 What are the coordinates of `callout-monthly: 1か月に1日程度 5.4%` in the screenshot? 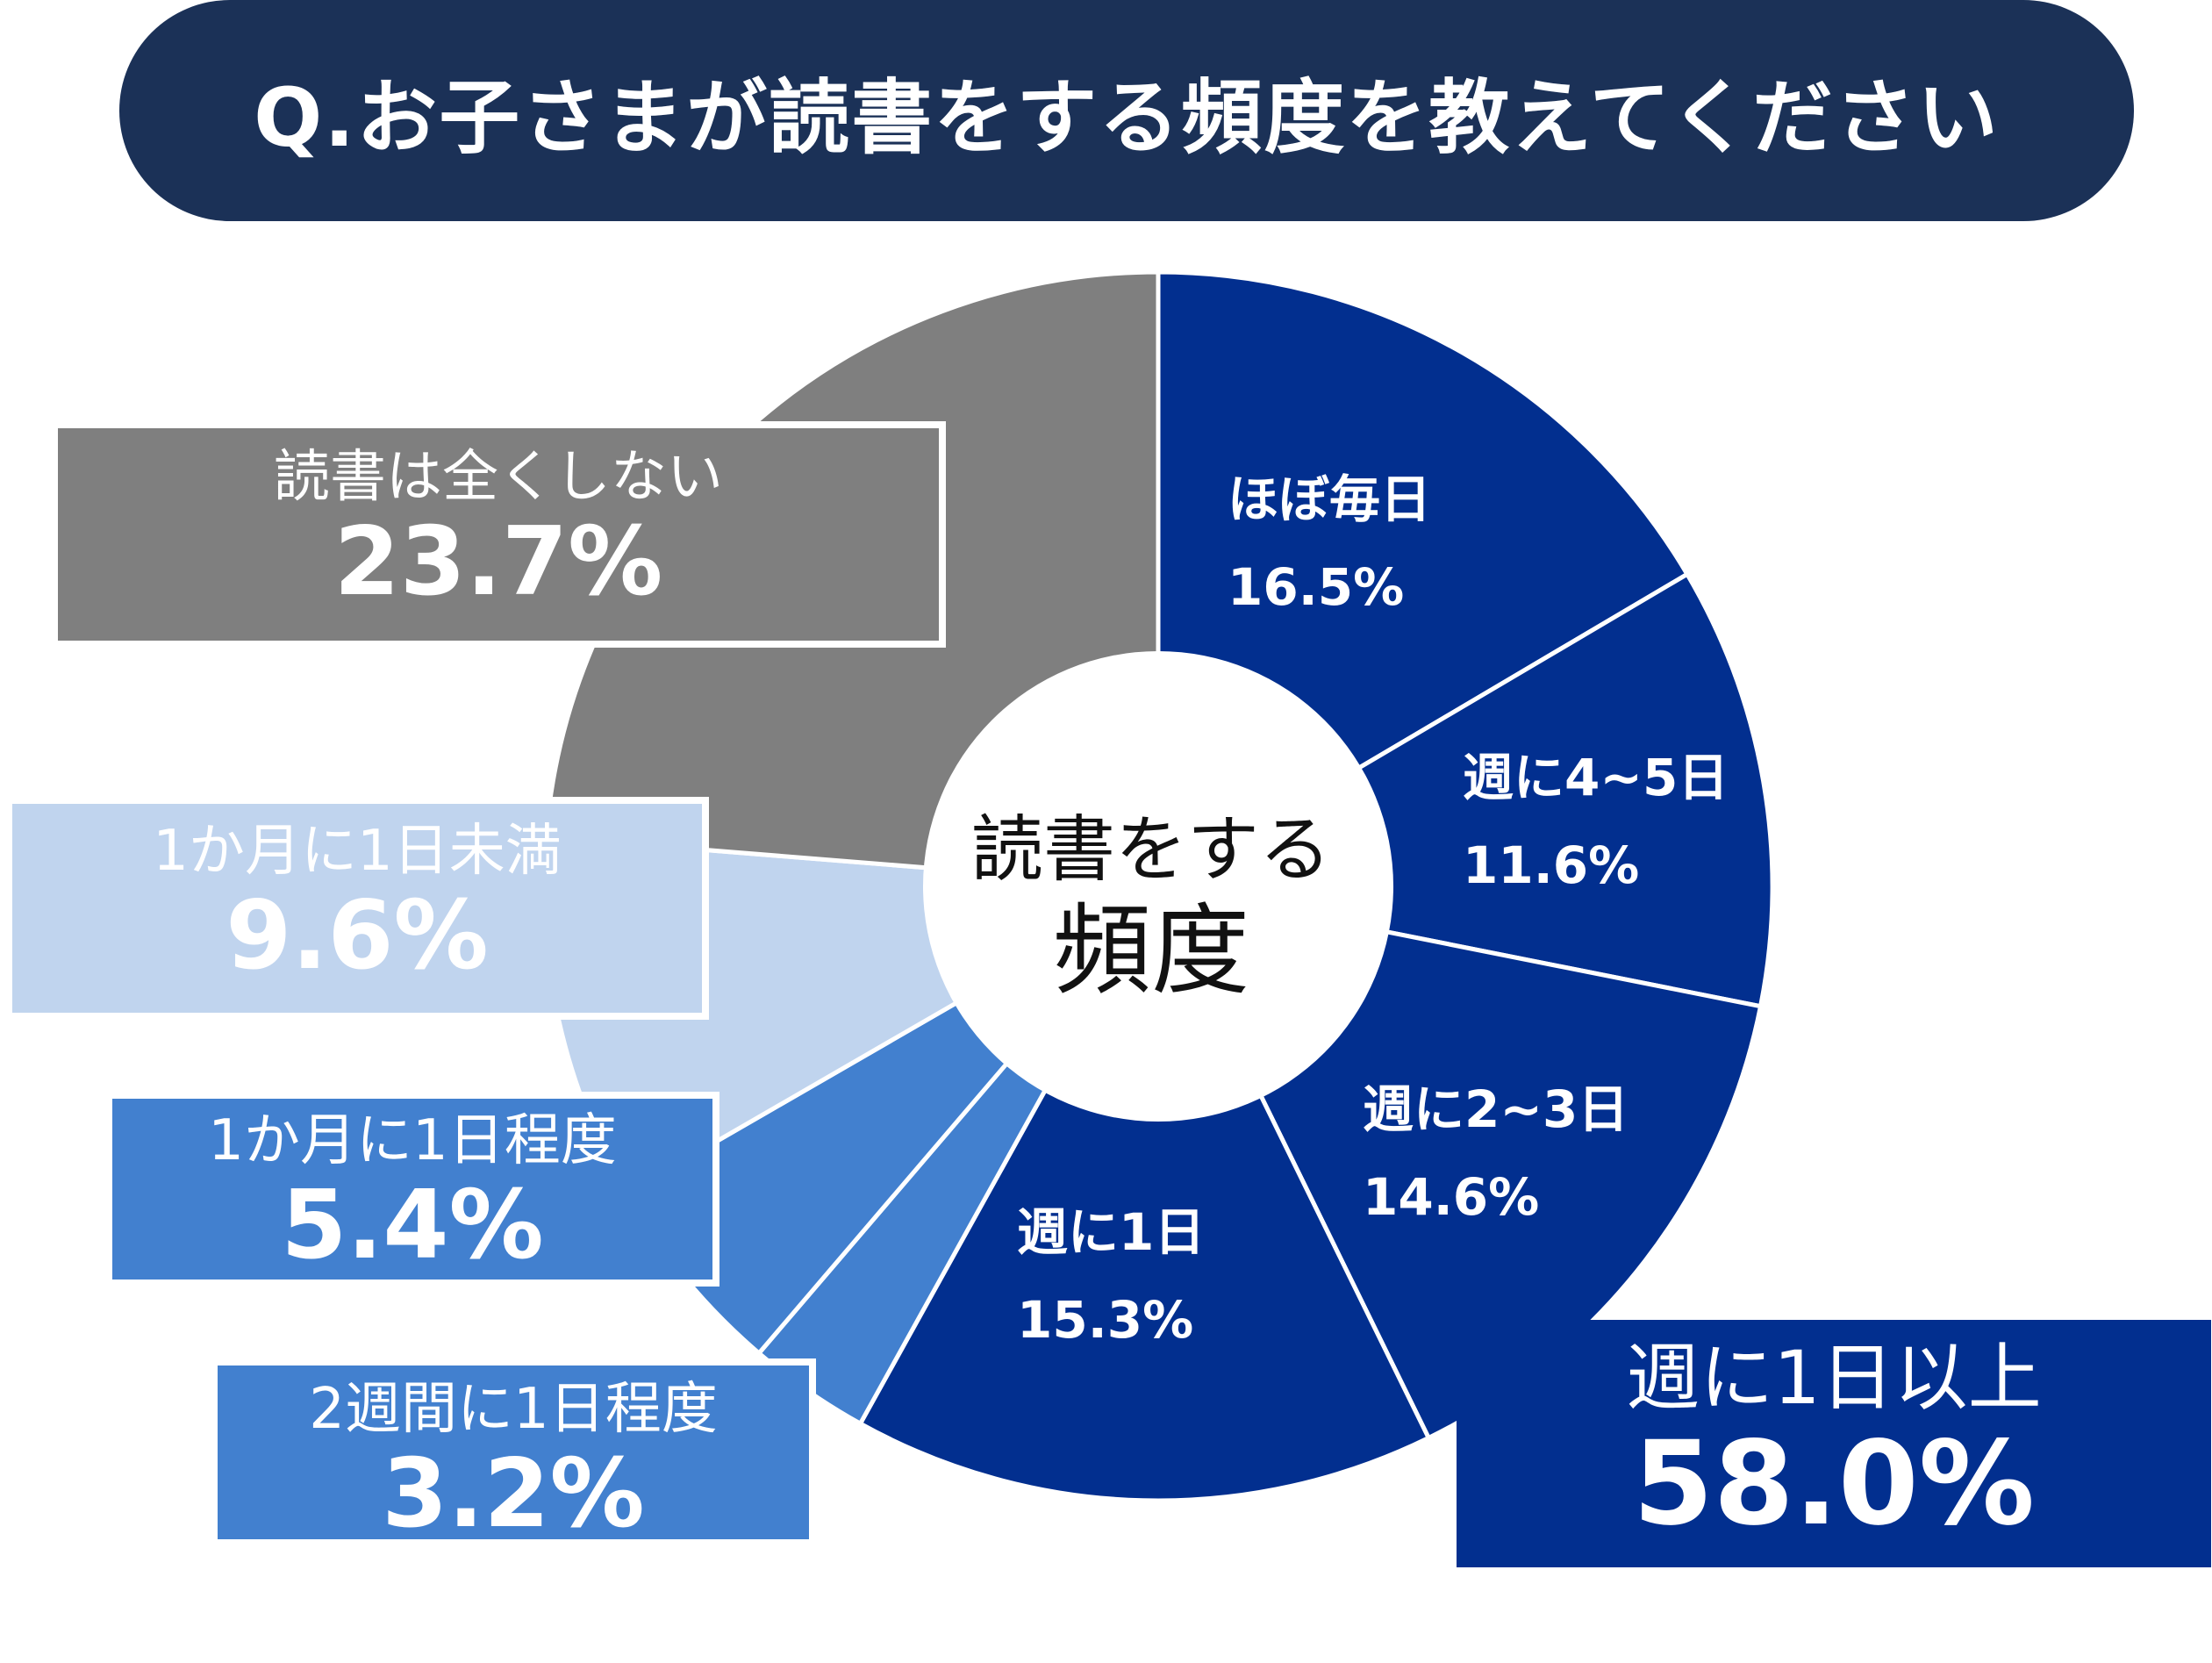 It's located at (412, 1189).